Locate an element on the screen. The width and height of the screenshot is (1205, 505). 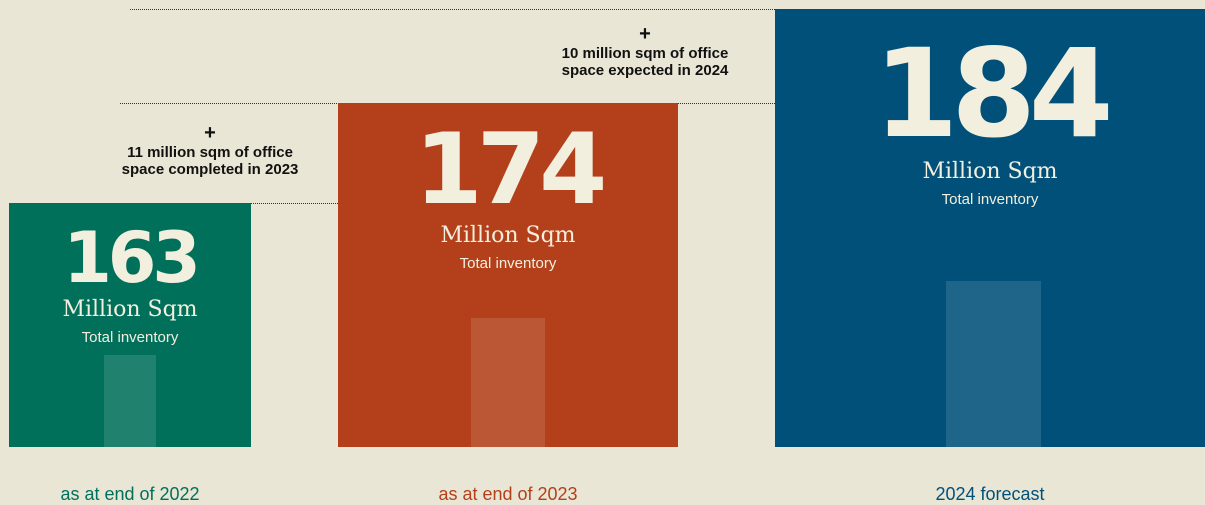
unit-label-2023: Million Sqm is located at coordinates (508, 235).